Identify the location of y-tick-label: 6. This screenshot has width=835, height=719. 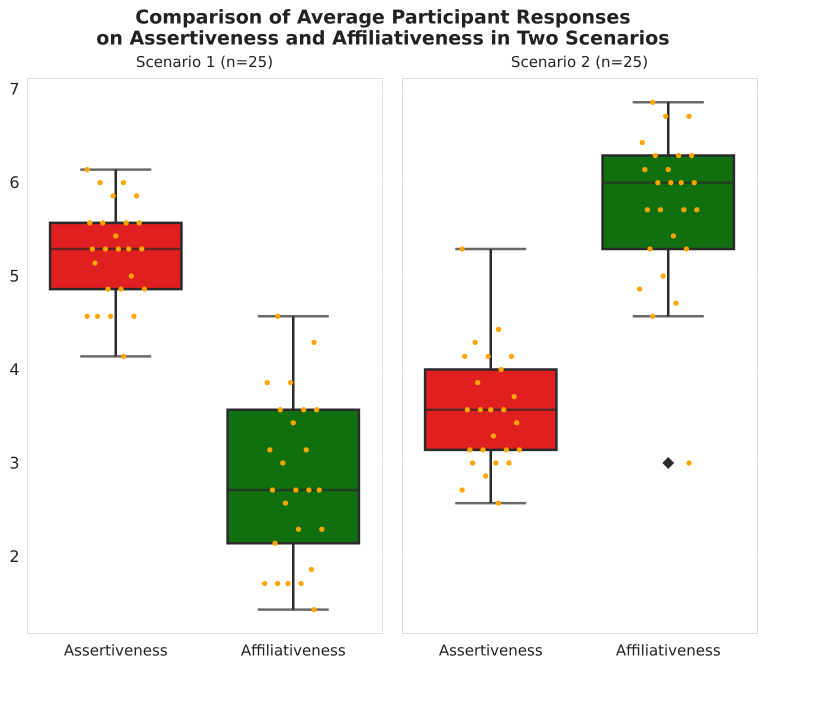
(14, 182).